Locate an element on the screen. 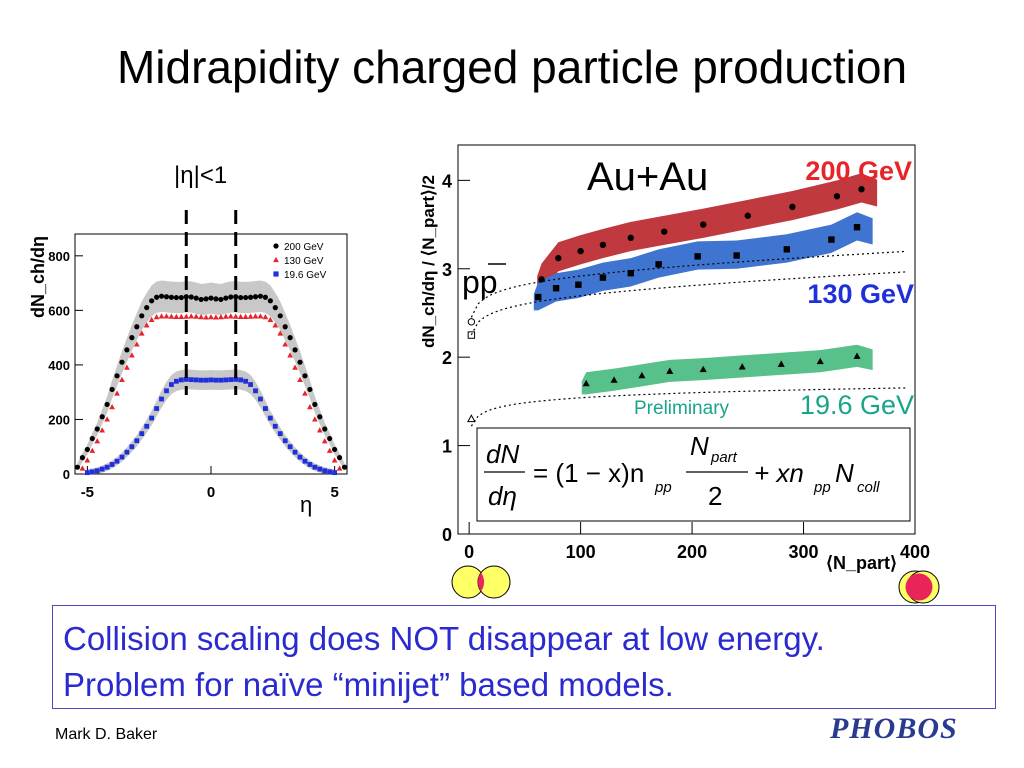 This screenshot has height=768, width=1024. left-ytick-label: 600 is located at coordinates (59, 310).